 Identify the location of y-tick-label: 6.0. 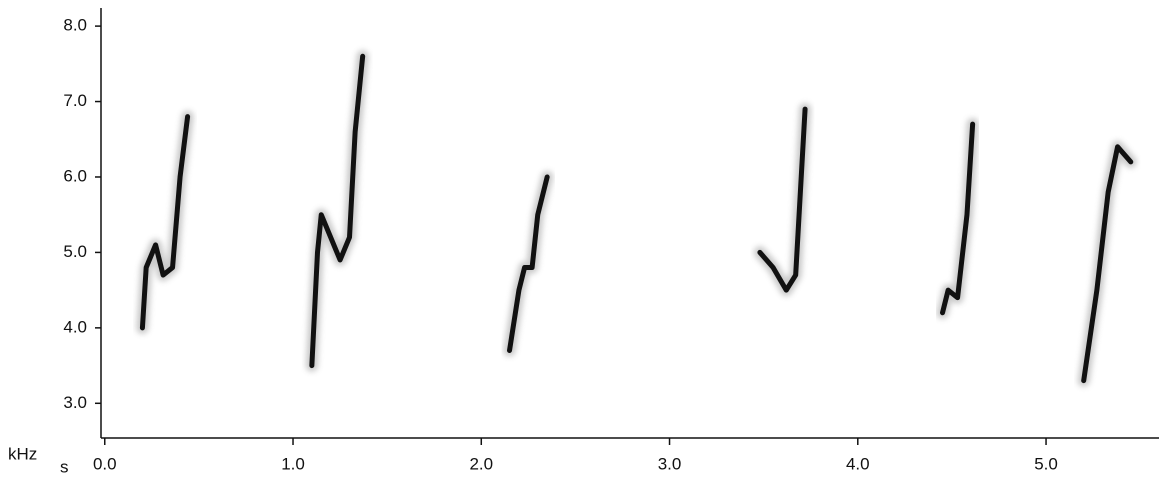
(75, 175).